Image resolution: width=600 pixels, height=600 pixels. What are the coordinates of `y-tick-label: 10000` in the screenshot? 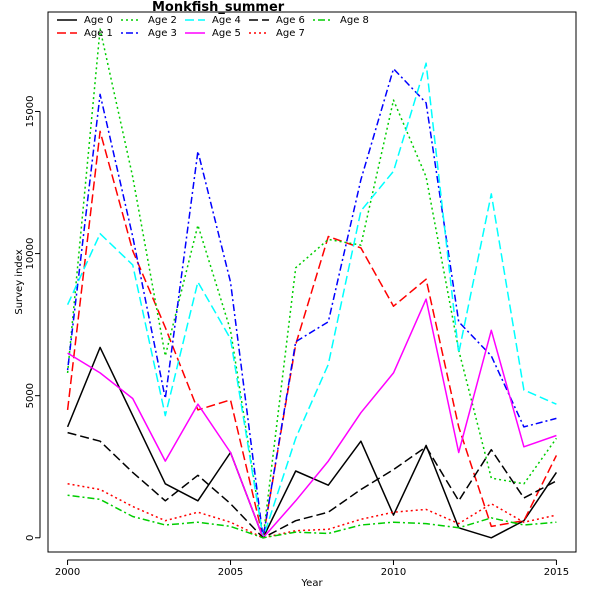 It's located at (30, 254).